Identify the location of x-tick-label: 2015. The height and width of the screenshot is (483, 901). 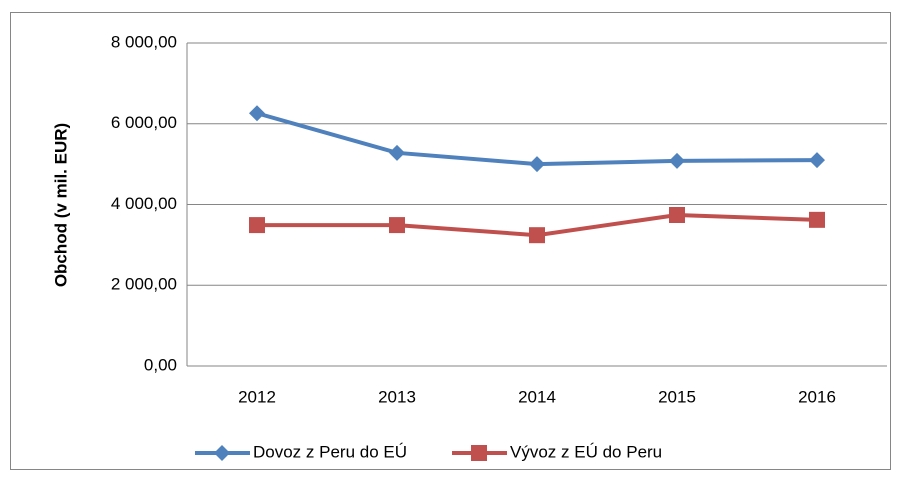
(677, 396).